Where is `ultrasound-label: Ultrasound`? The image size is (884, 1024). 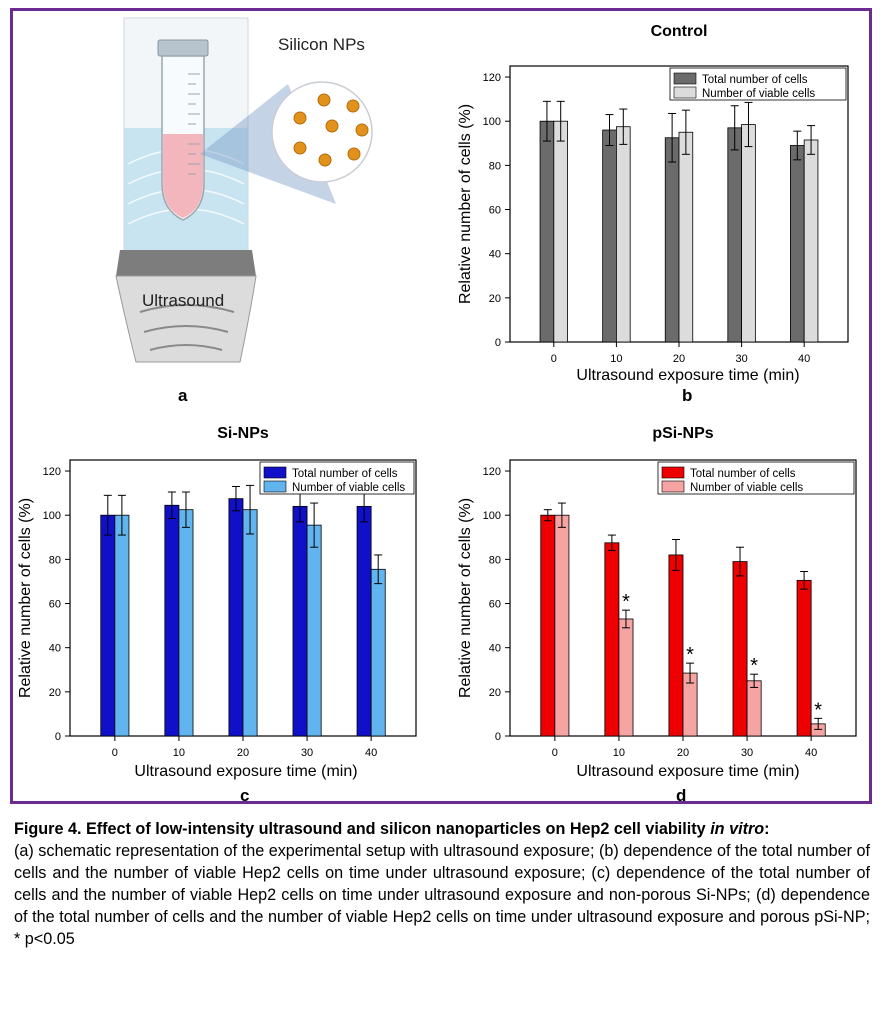
ultrasound-label: Ultrasound is located at coordinates (183, 300).